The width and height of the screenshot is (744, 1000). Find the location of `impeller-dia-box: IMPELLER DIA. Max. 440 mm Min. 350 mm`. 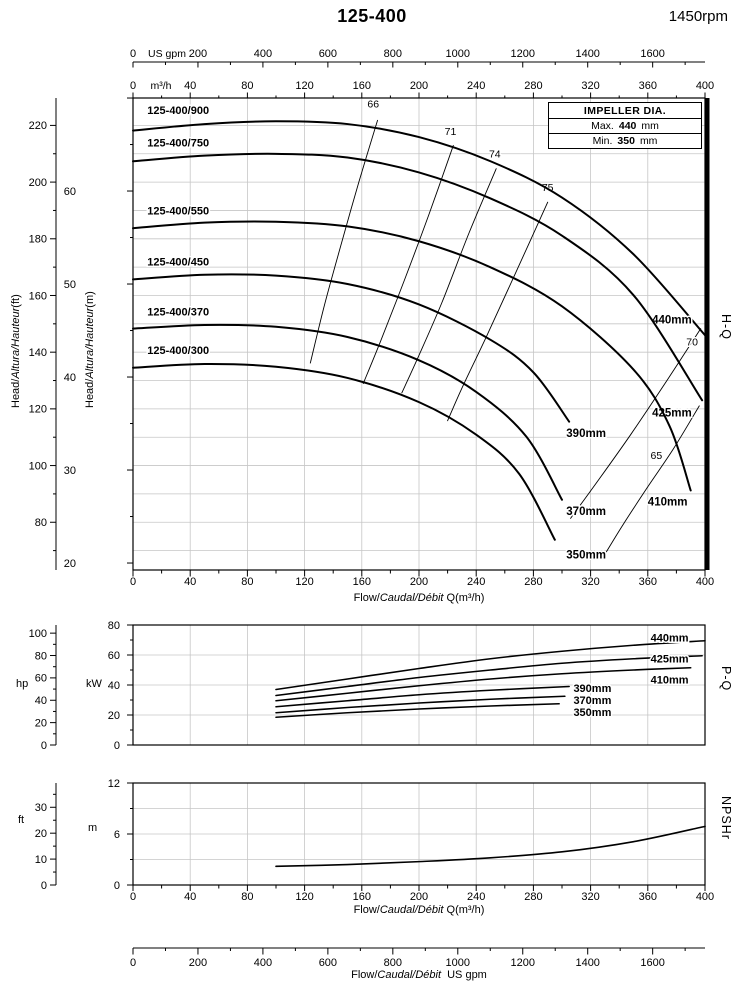

impeller-dia-box: IMPELLER DIA. Max. 440 mm Min. 350 mm is located at coordinates (625, 125).